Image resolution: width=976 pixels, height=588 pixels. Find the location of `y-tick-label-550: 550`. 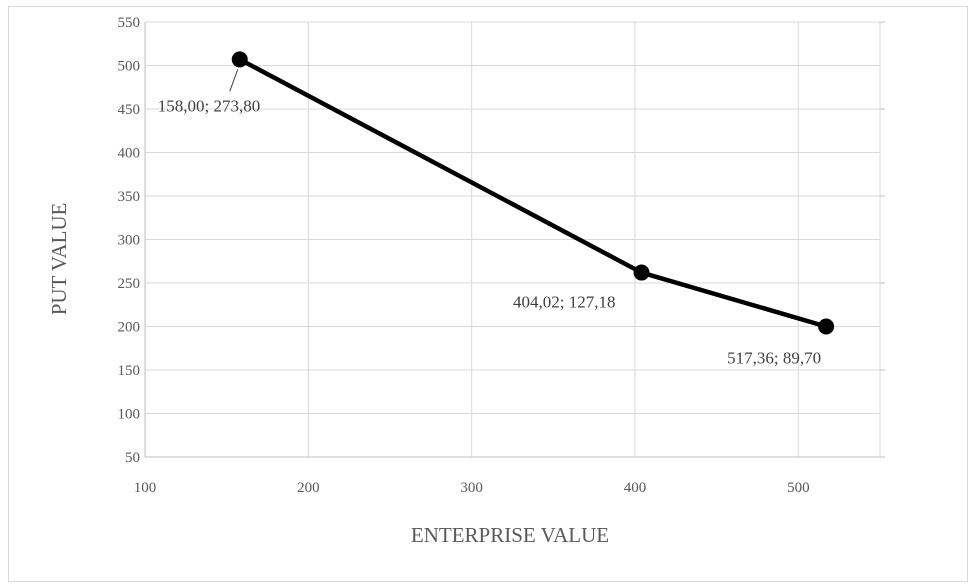

y-tick-label-550: 550 is located at coordinates (129, 23).